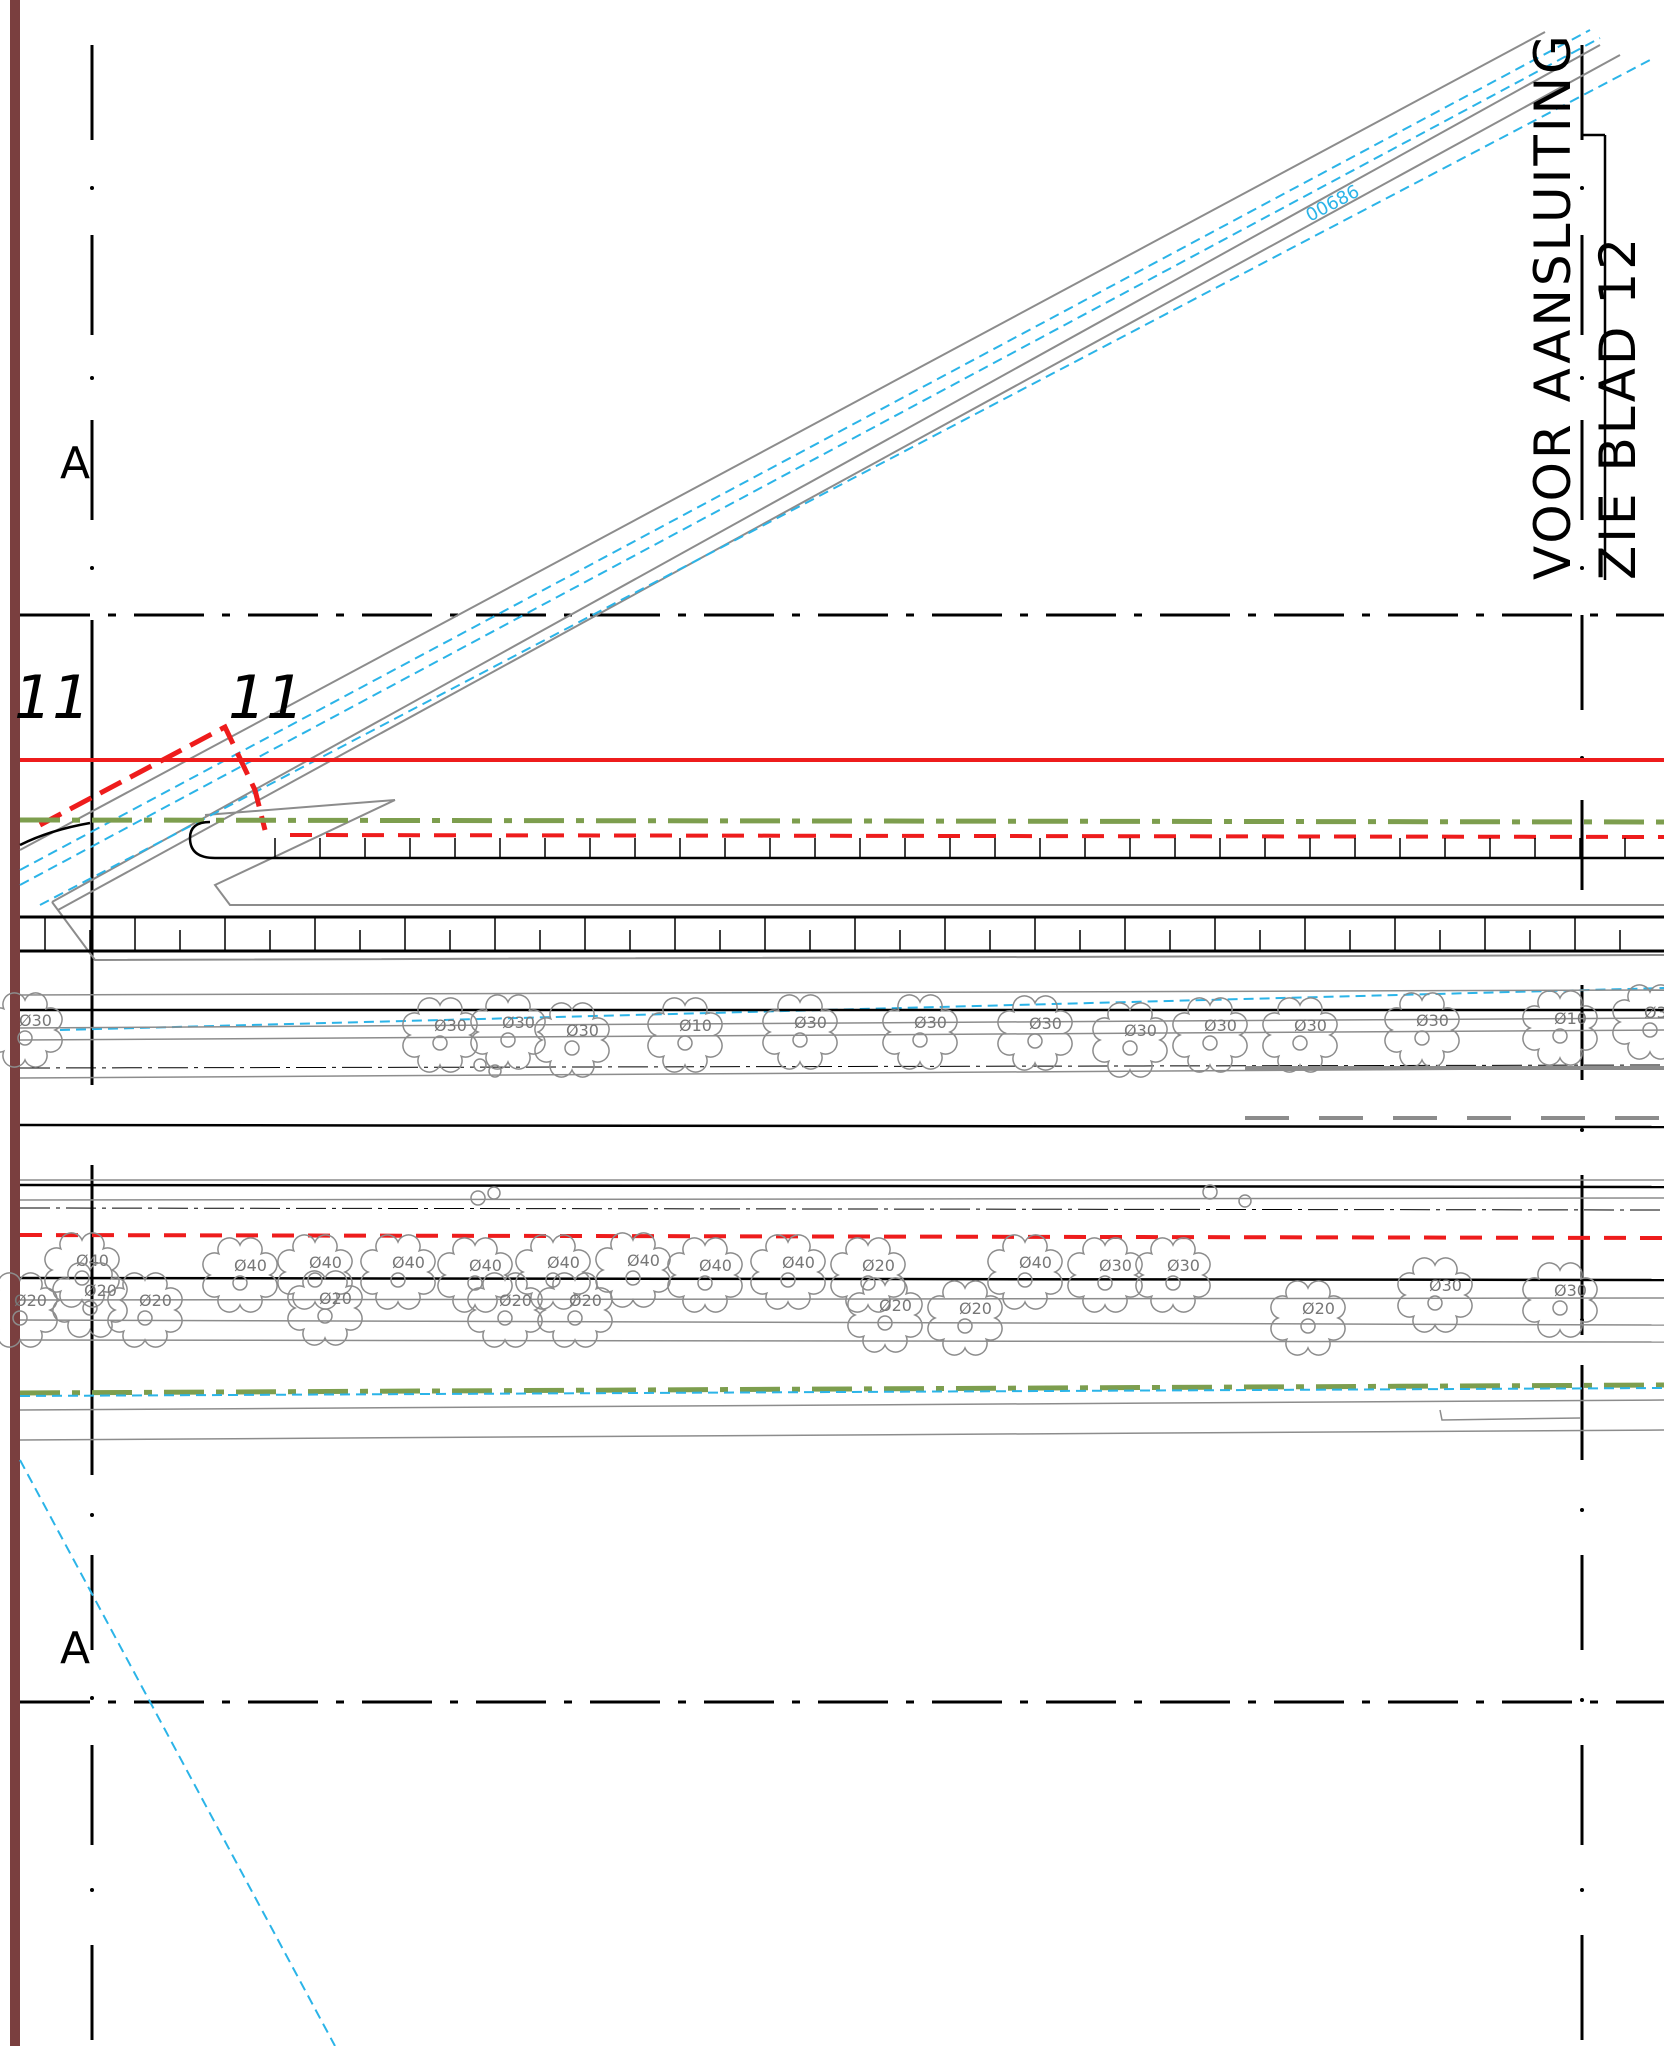 The height and width of the screenshot is (2046, 1664). I want to click on main-road-lines, so click(841, 1145).